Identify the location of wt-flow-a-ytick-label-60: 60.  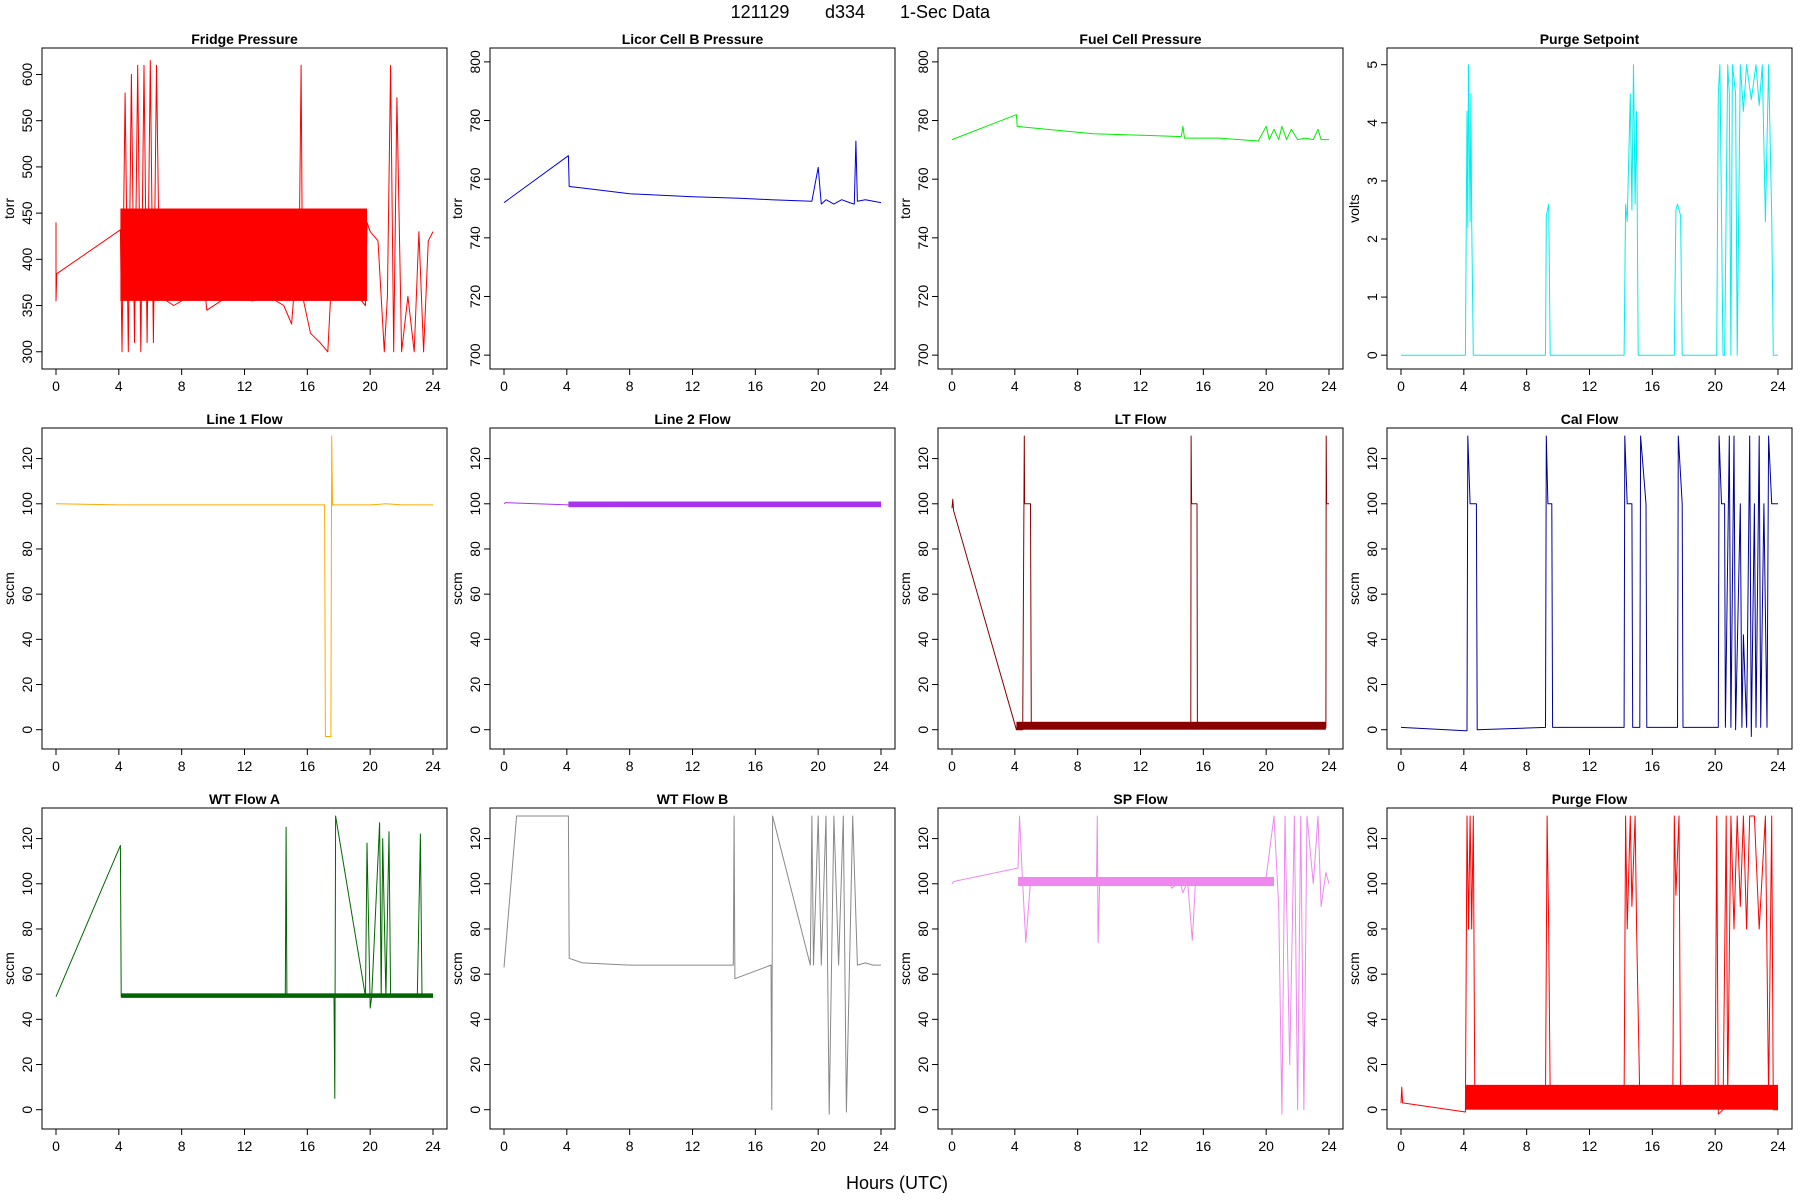
(27, 974).